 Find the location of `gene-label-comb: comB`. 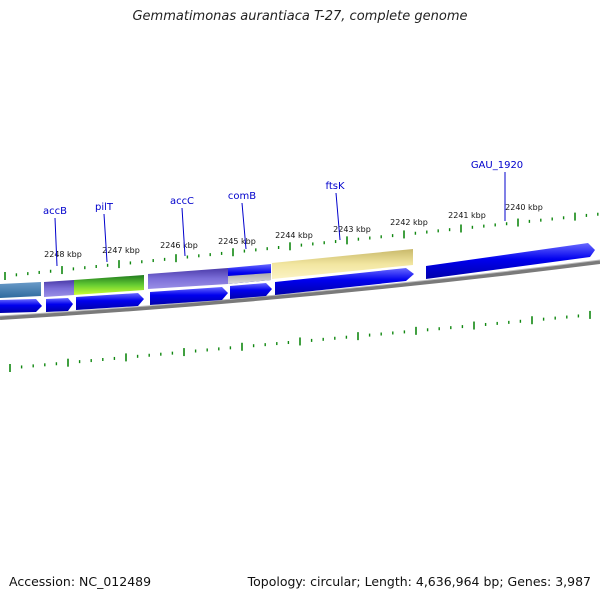

gene-label-comb: comB is located at coordinates (242, 196).